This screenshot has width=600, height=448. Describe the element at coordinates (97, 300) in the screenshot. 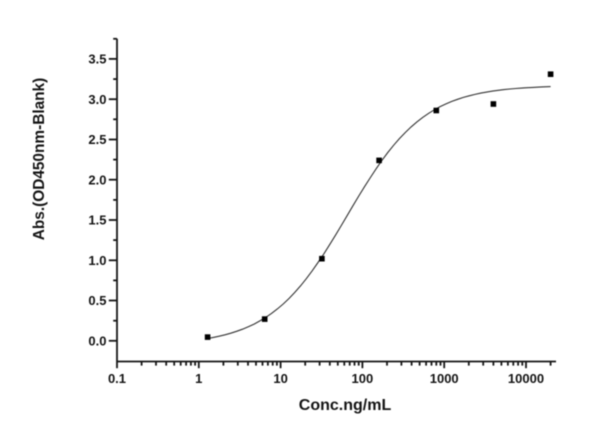

I see `svg-text: 0.5` at that location.